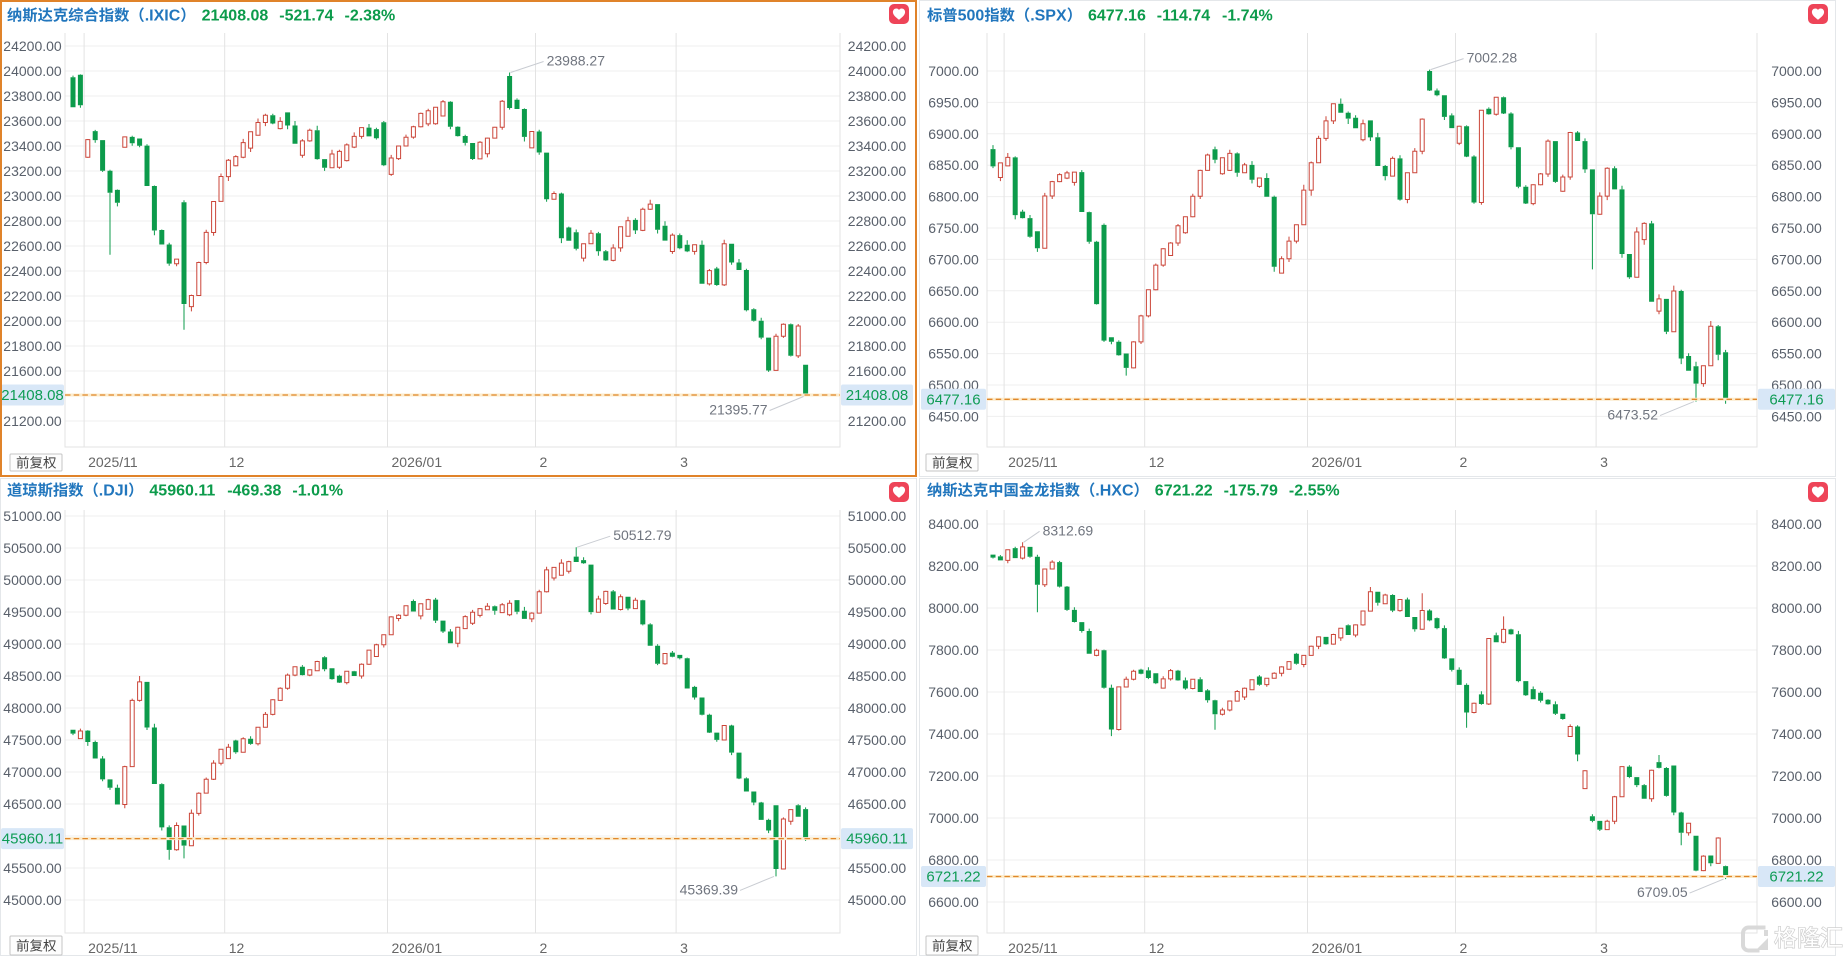 Image resolution: width=1843 pixels, height=959 pixels. Describe the element at coordinates (1796, 228) in the screenshot. I see `svg-text: 6750.00` at that location.